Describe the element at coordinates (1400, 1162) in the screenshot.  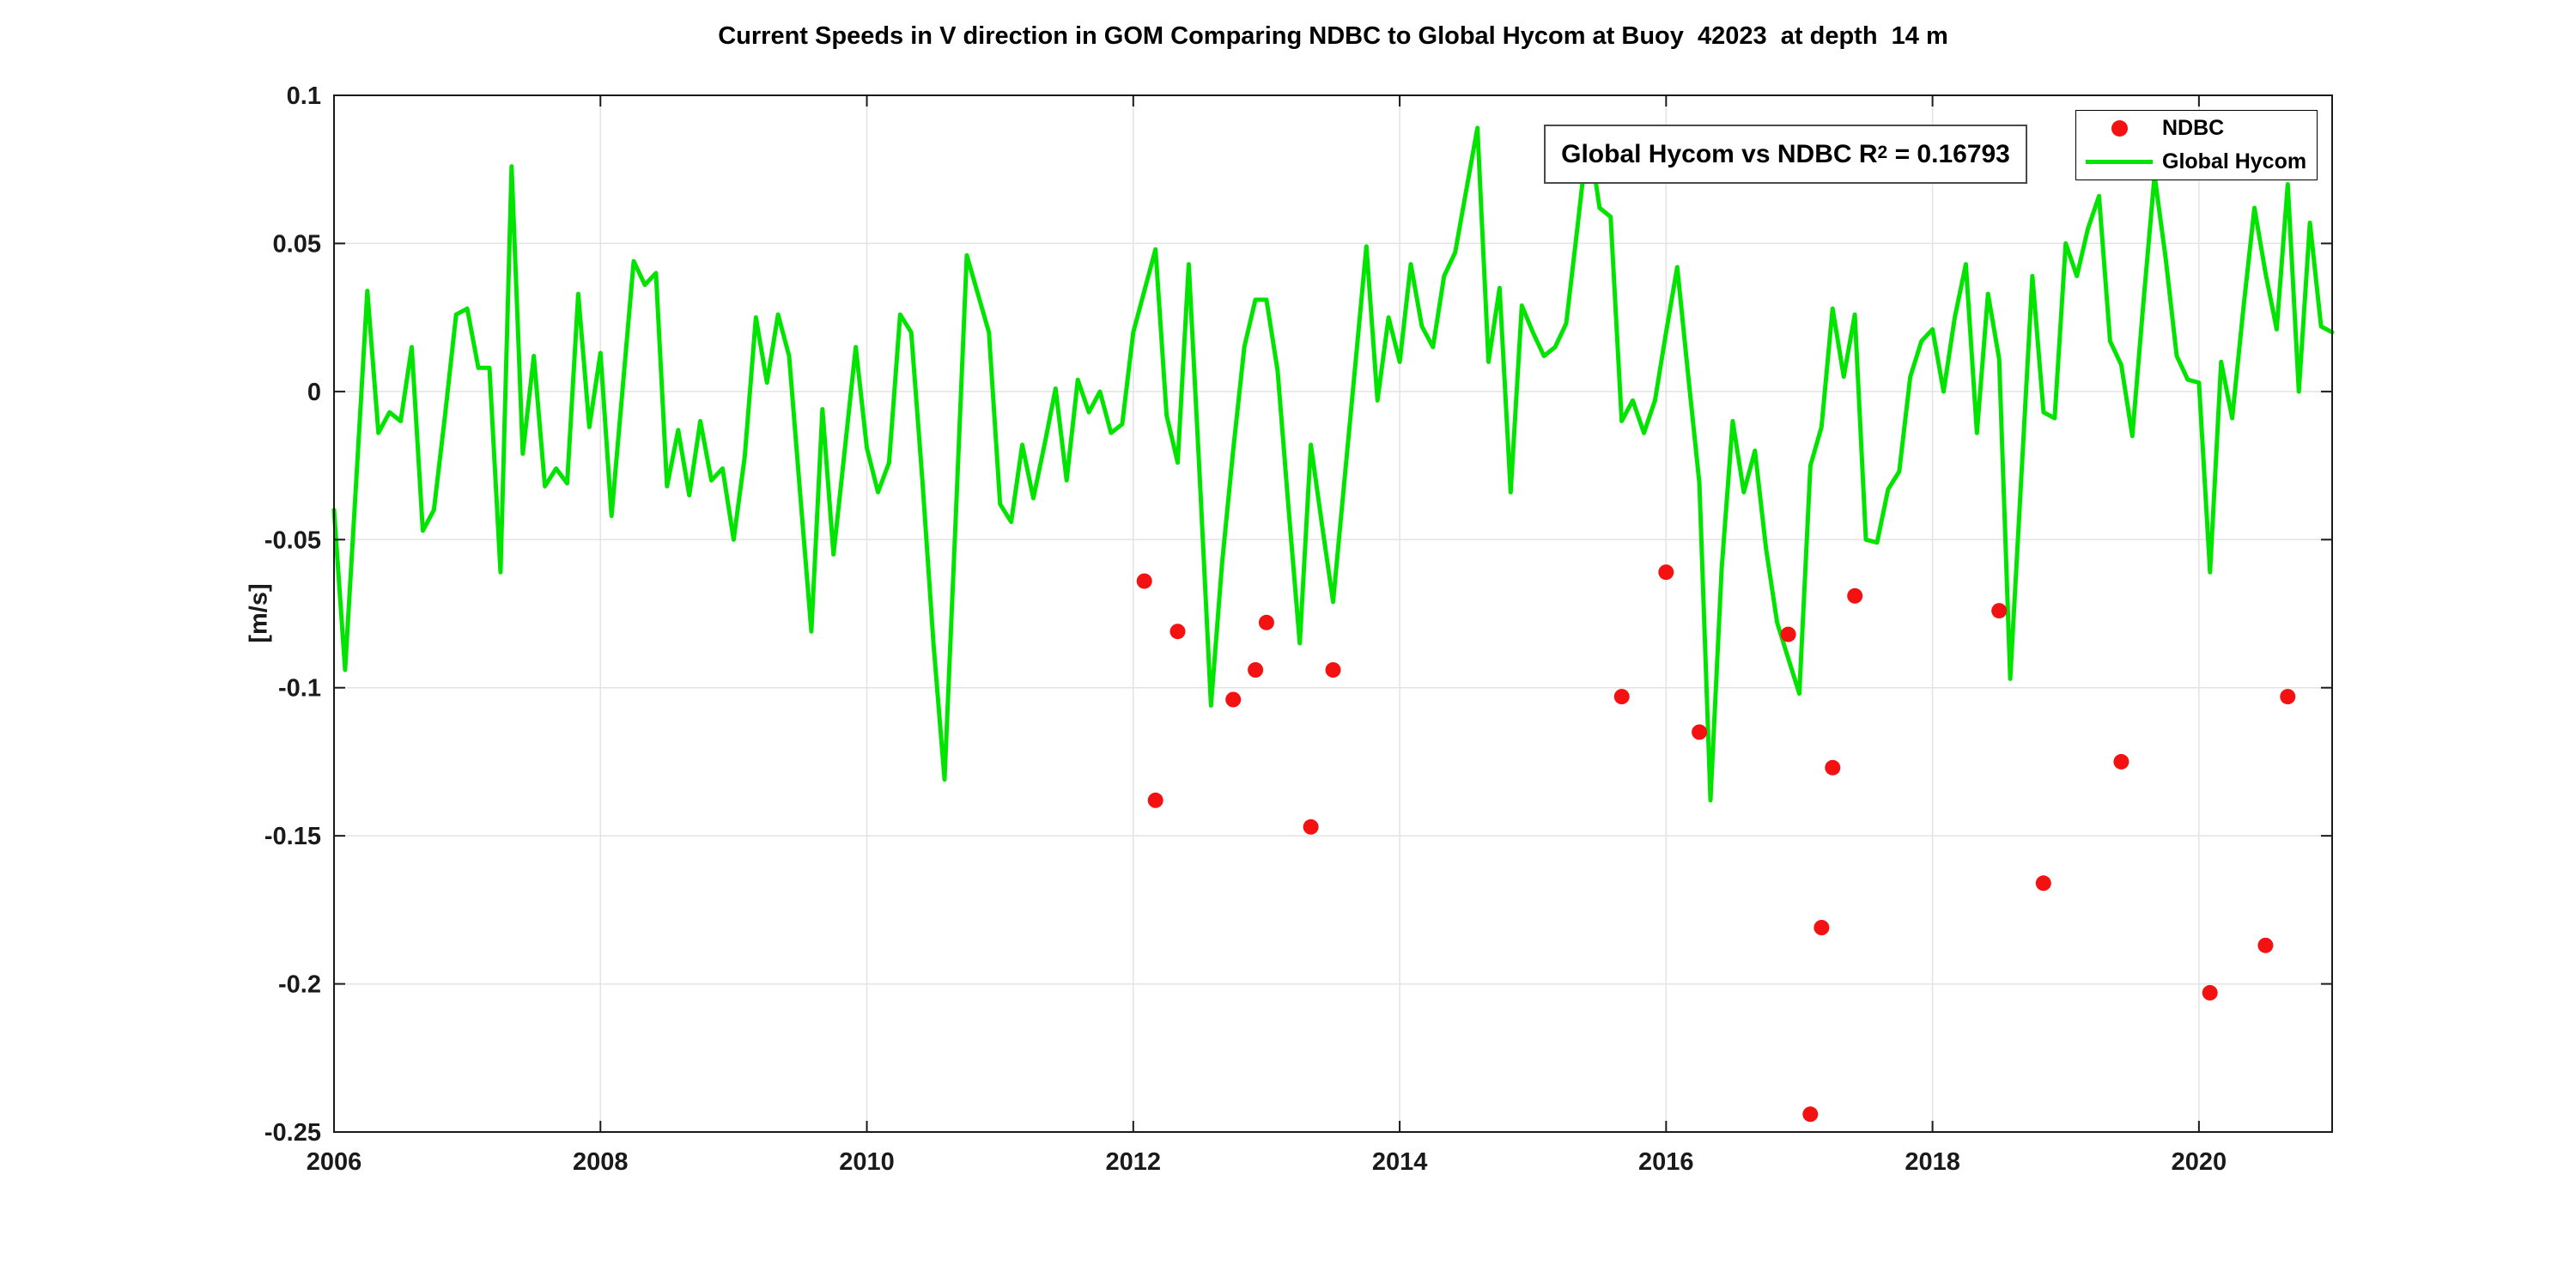
I see `x-tick-label: 2014` at that location.